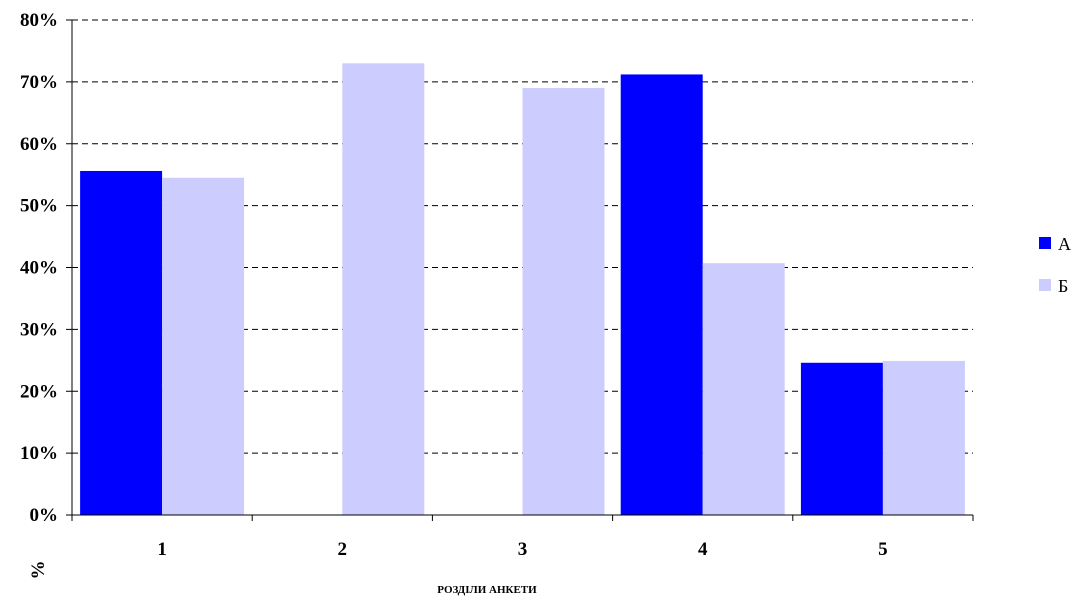  What do you see at coordinates (39, 453) in the screenshot?
I see `y-tick-label: 10%` at bounding box center [39, 453].